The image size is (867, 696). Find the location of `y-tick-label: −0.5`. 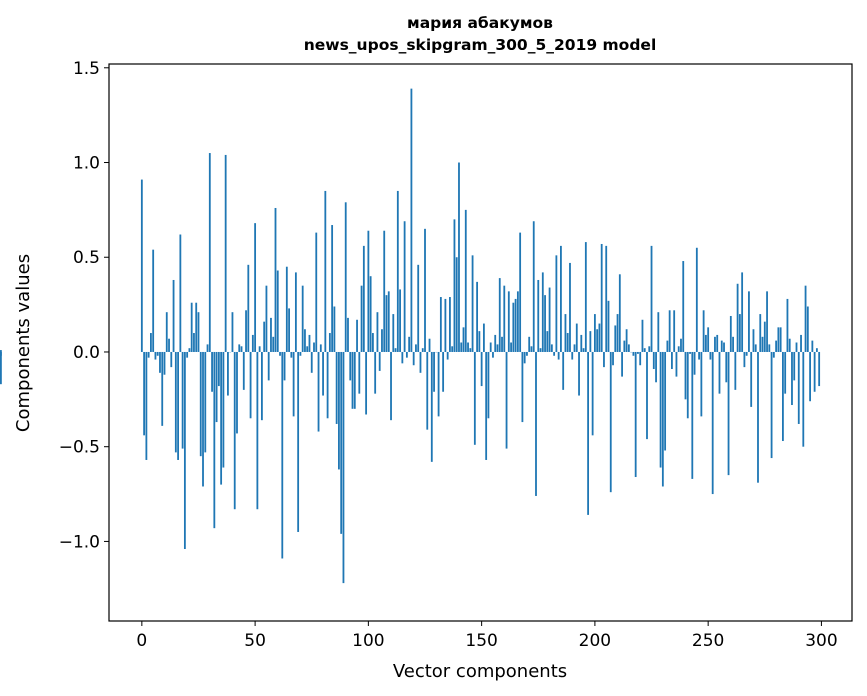

y-tick-label: −0.5 is located at coordinates (79, 448).